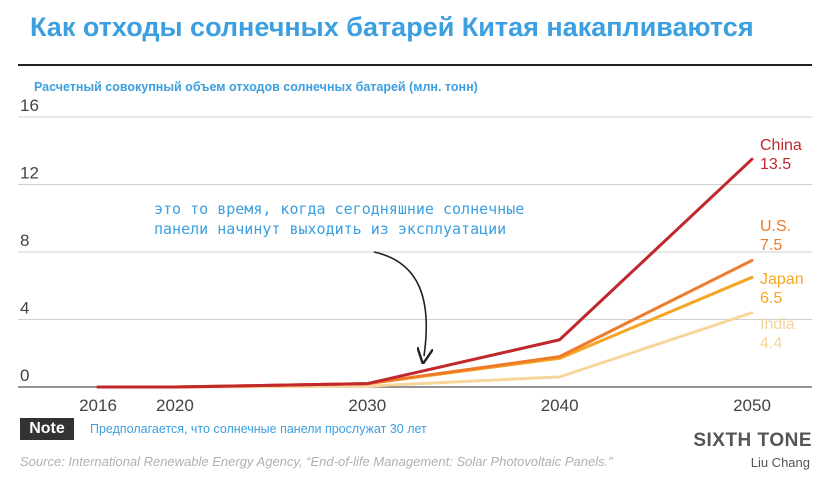 This screenshot has height=481, width=830. What do you see at coordinates (98, 405) in the screenshot?
I see `x-tick-label: 2016` at bounding box center [98, 405].